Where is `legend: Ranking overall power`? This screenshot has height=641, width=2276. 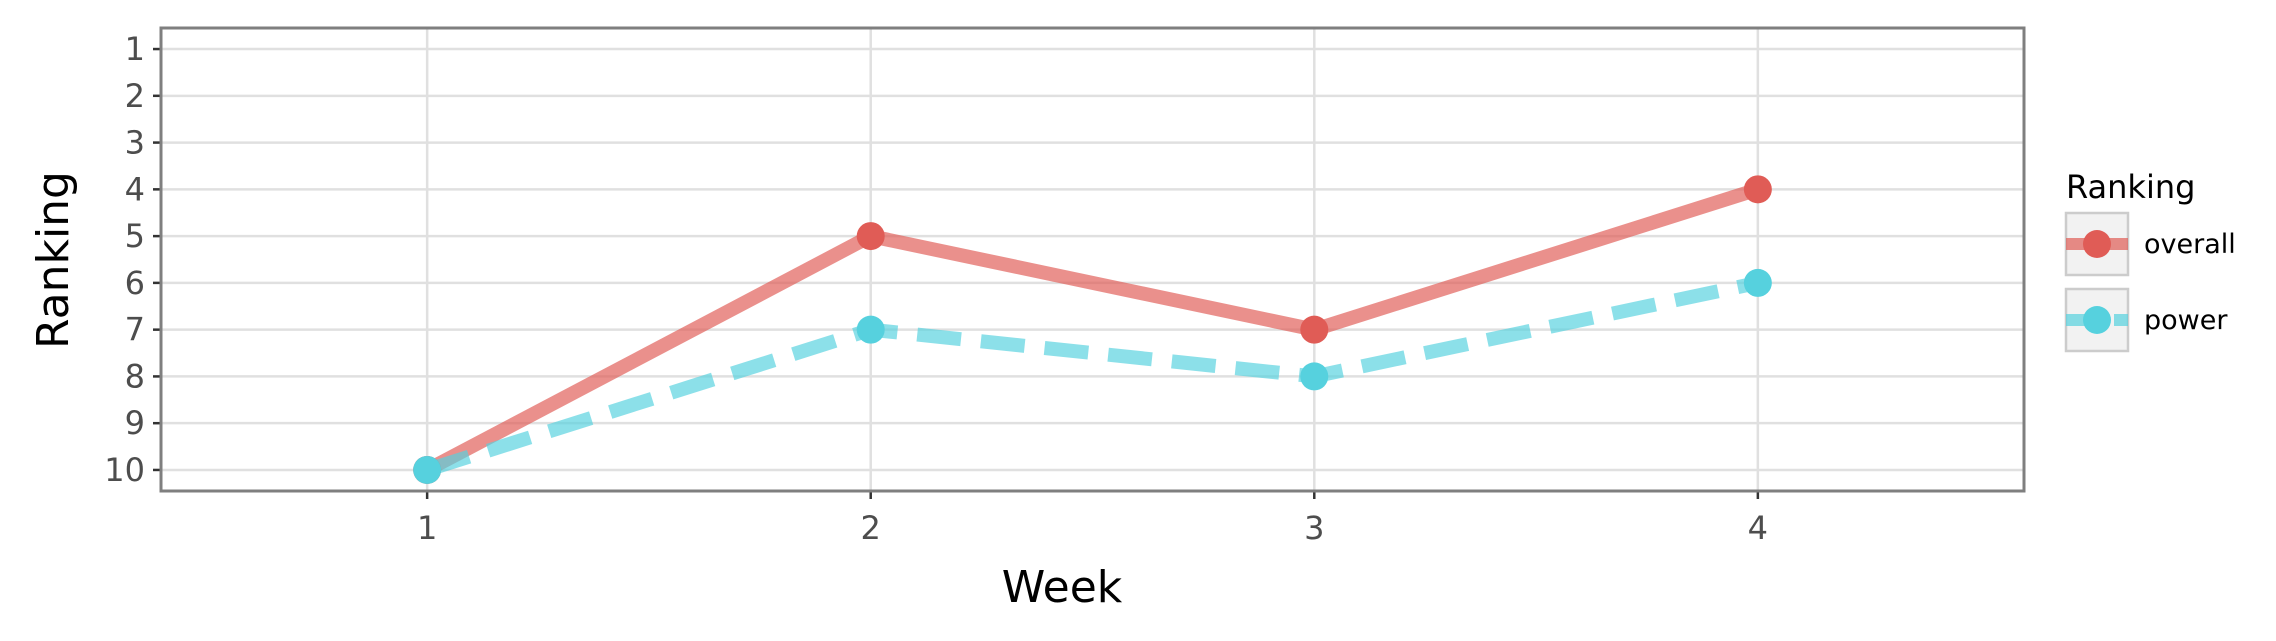 legend: Ranking overall power is located at coordinates (2150, 260).